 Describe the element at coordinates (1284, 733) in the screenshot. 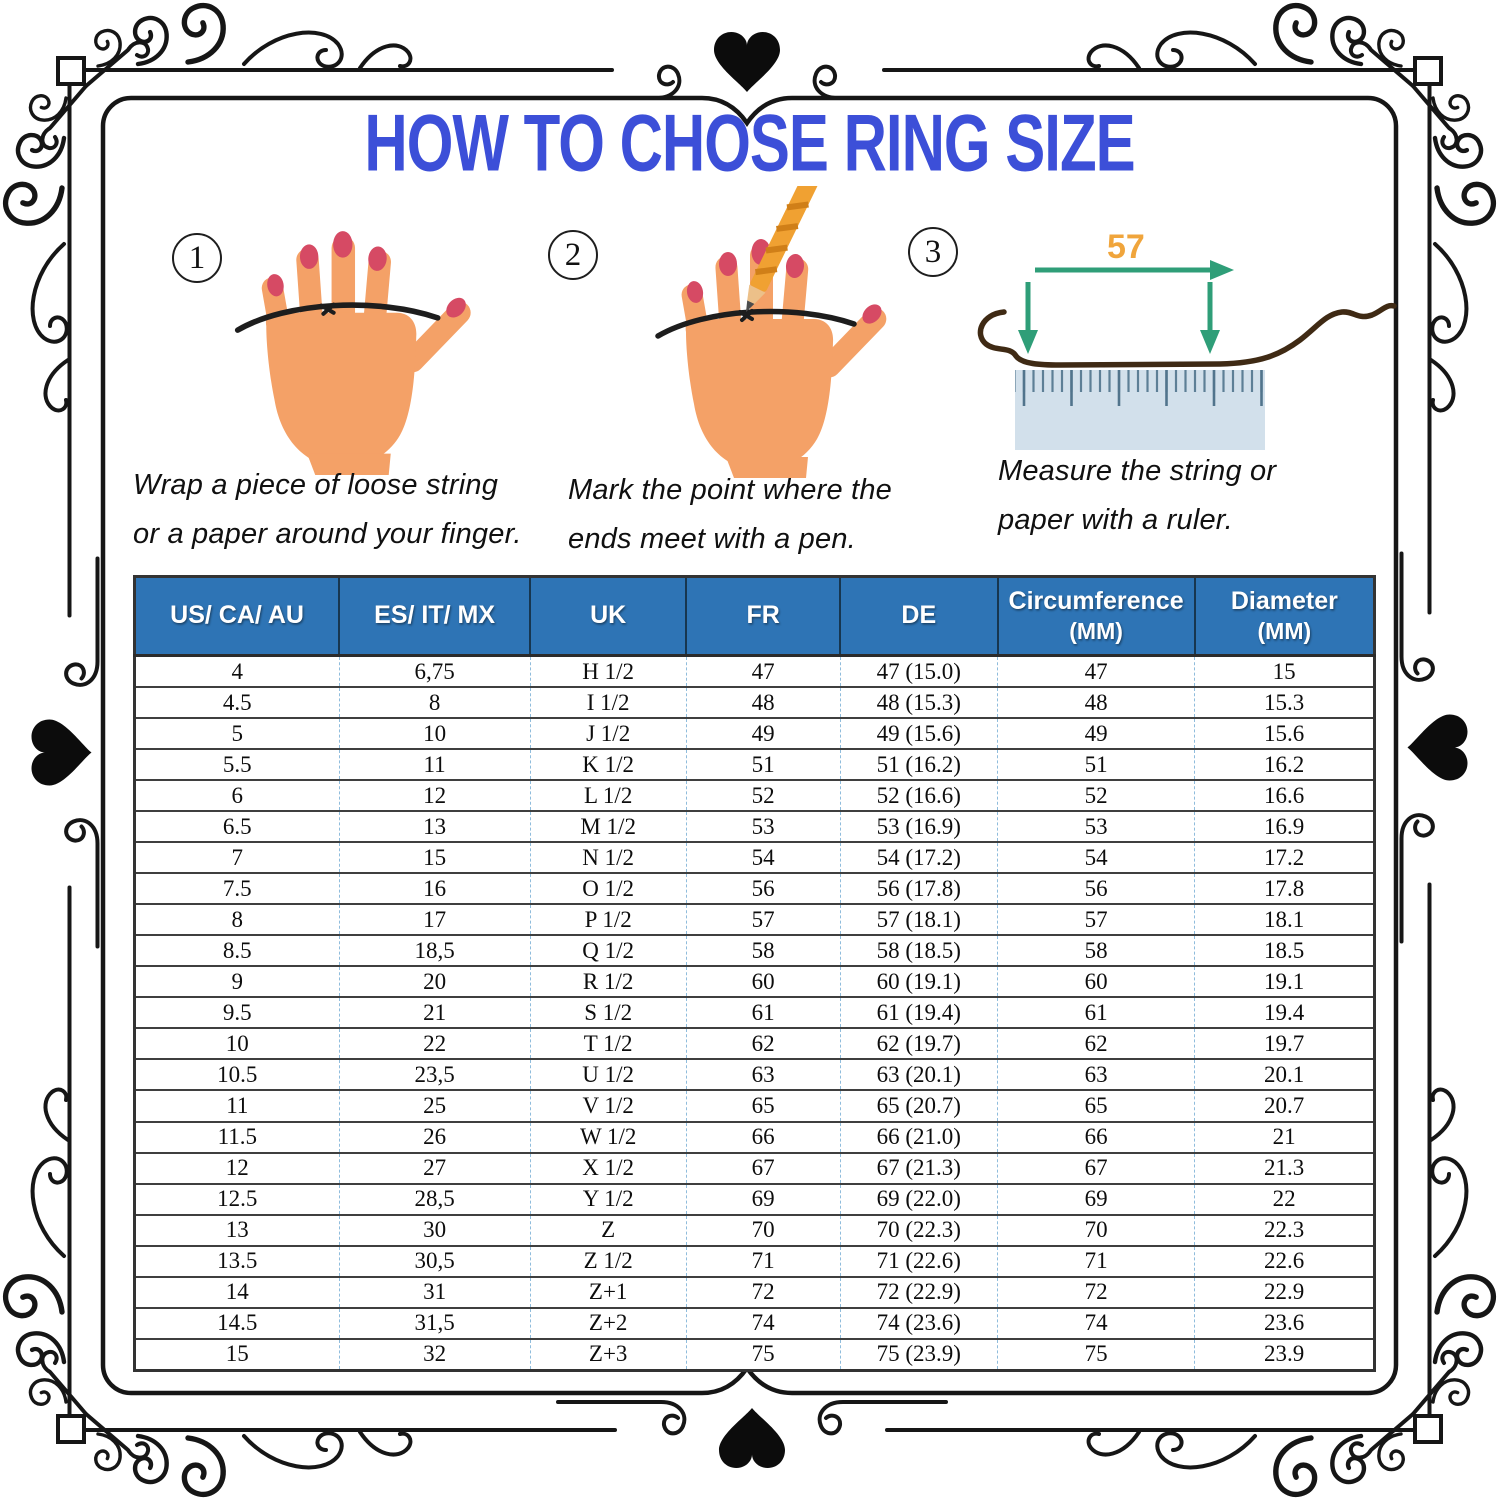

I see `table-cell: 15.6` at that location.